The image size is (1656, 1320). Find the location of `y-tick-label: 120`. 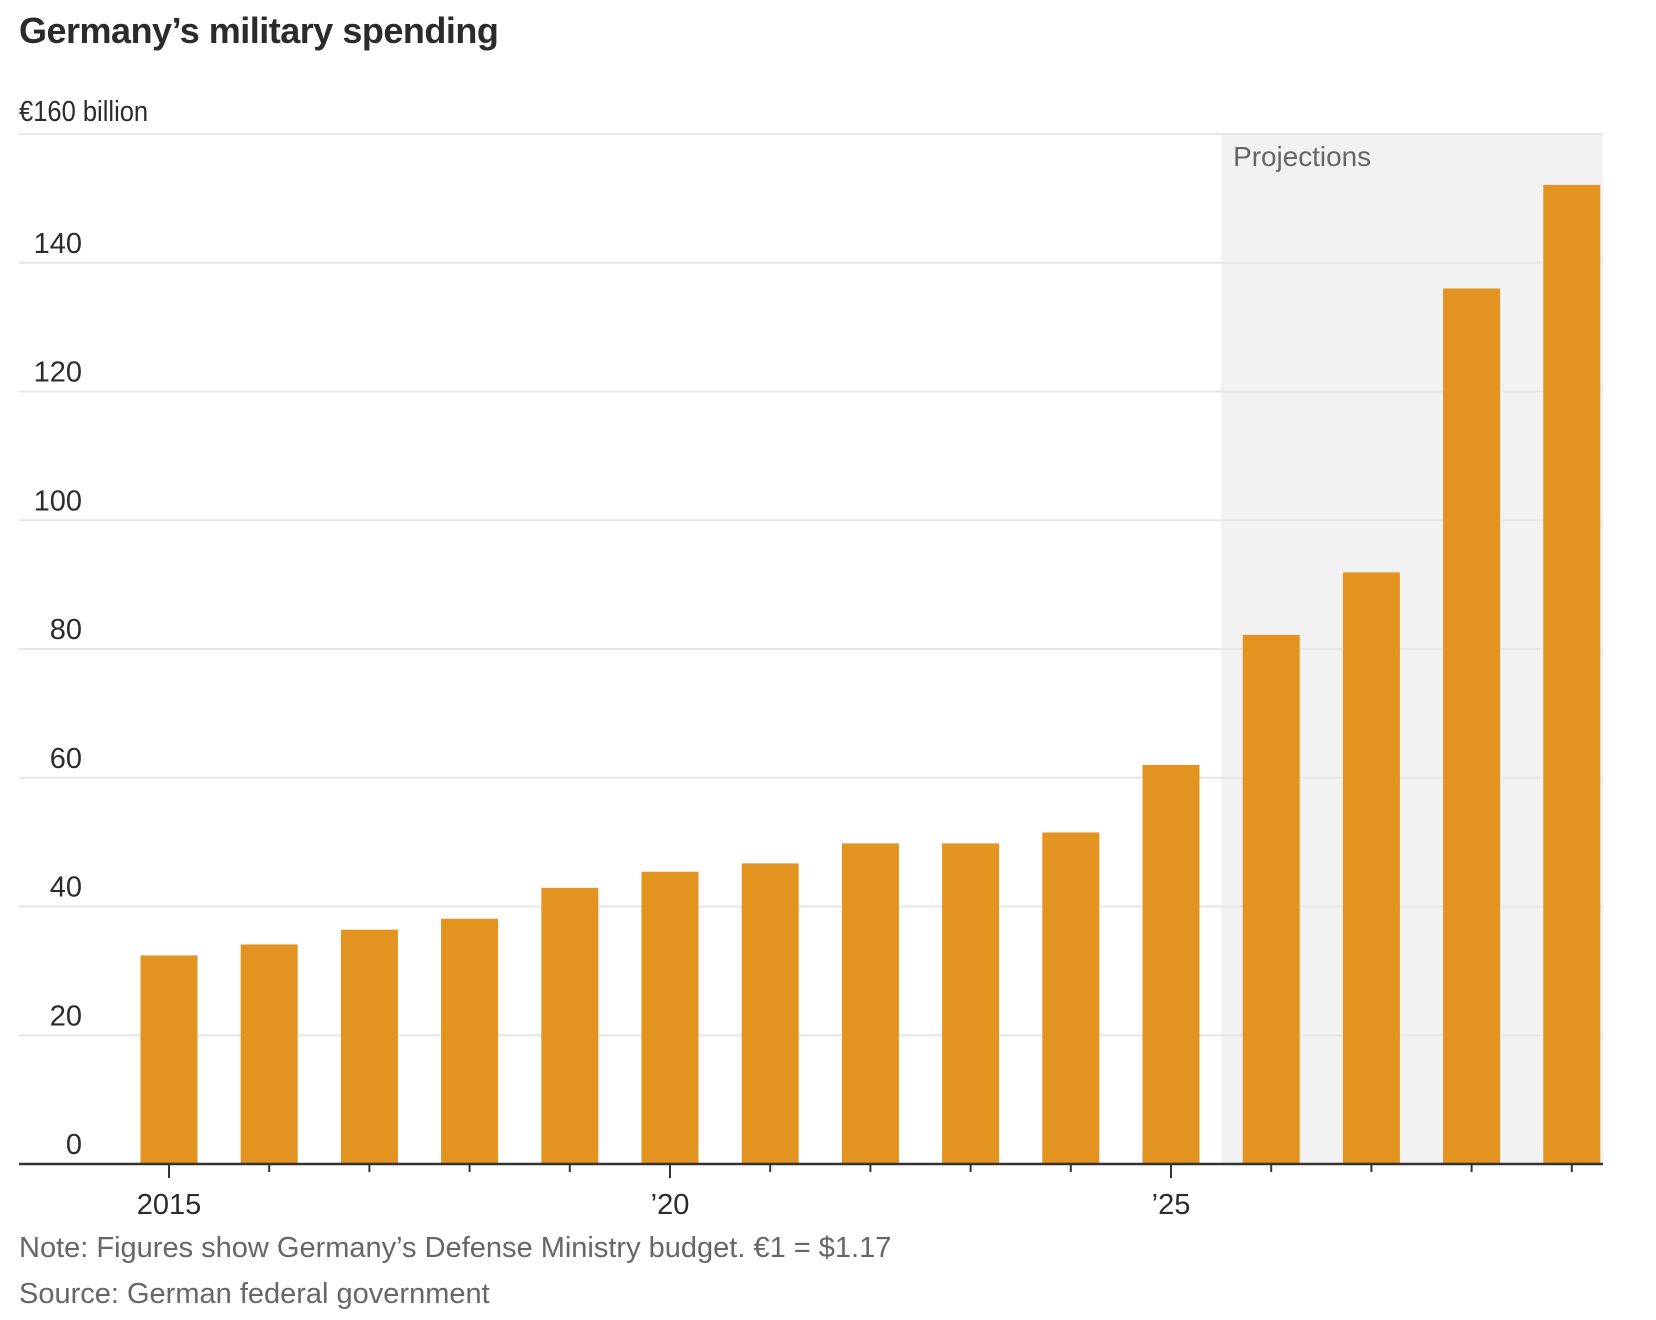

y-tick-label: 120 is located at coordinates (58, 373).